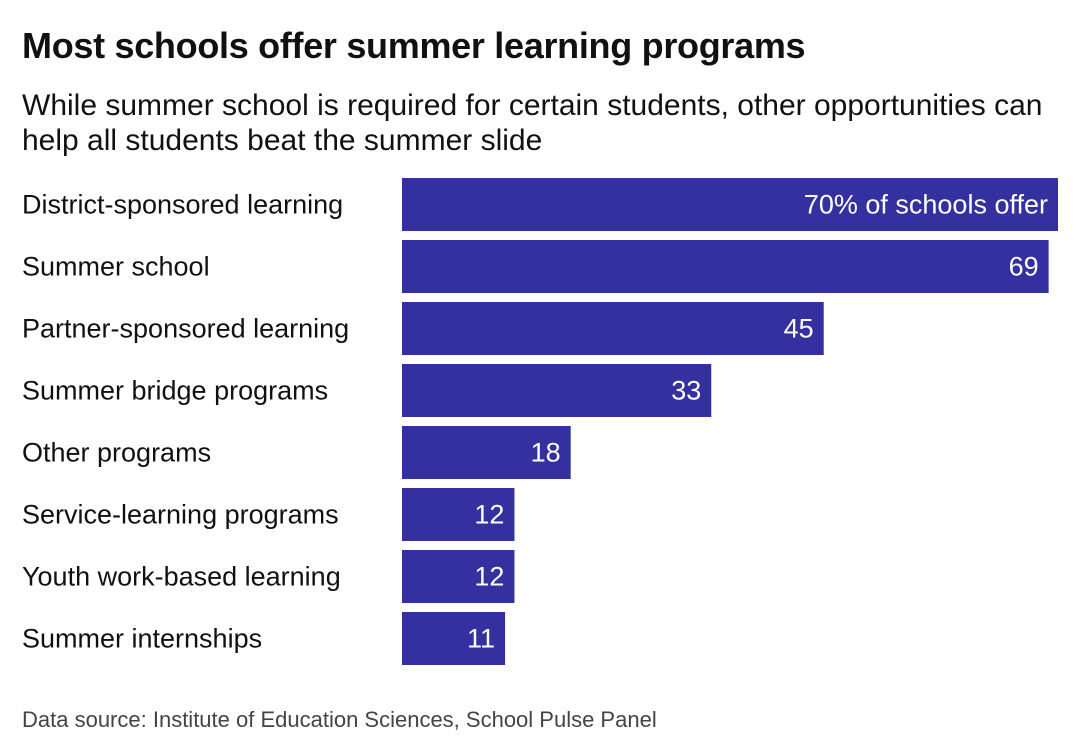 This screenshot has height=756, width=1080. What do you see at coordinates (180, 515) in the screenshot?
I see `category-label: Service-learning programs` at bounding box center [180, 515].